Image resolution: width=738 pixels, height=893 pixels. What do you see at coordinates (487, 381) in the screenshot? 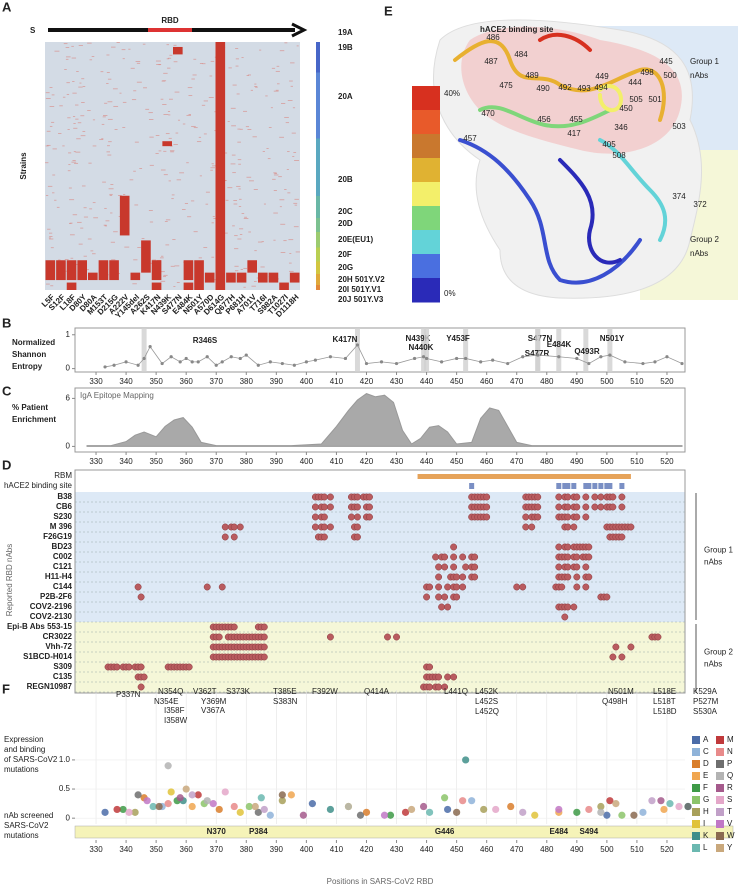
I see `x-tick-label: 460` at bounding box center [487, 381].